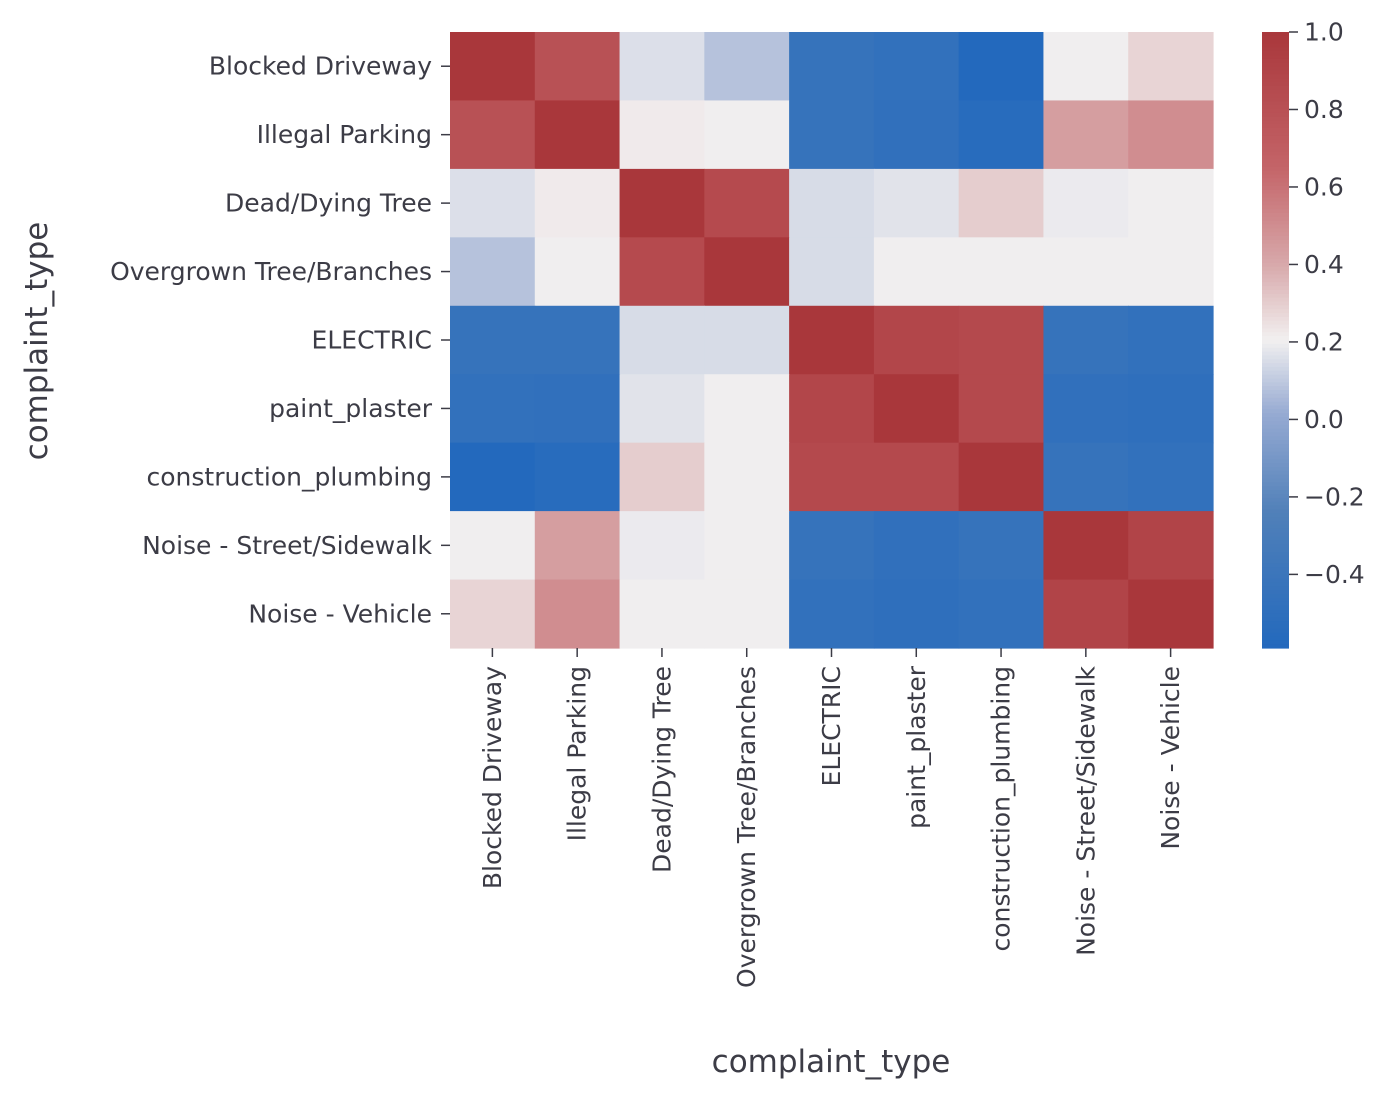 This screenshot has height=1100, width=1400. What do you see at coordinates (328, 203) in the screenshot?
I see `y-tick-label: Dead/Dying Tree` at bounding box center [328, 203].